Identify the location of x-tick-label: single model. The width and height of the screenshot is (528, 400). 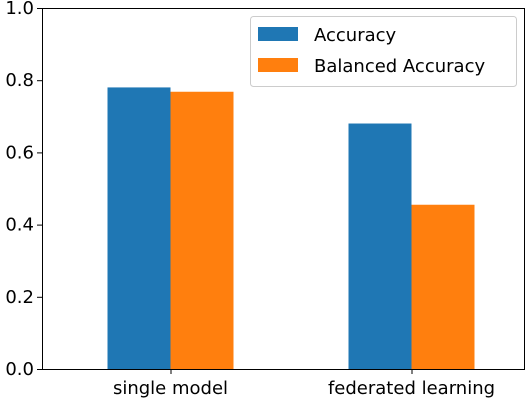
(170, 388).